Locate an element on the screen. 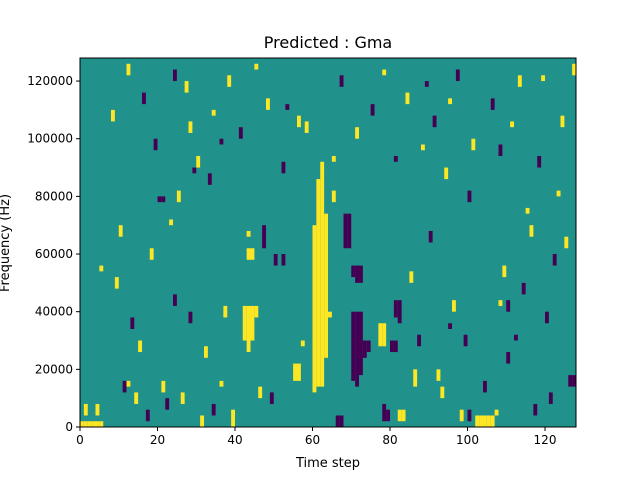 This screenshot has height=480, width=640. y-axis-label: Frequency (Hz) is located at coordinates (6, 243).